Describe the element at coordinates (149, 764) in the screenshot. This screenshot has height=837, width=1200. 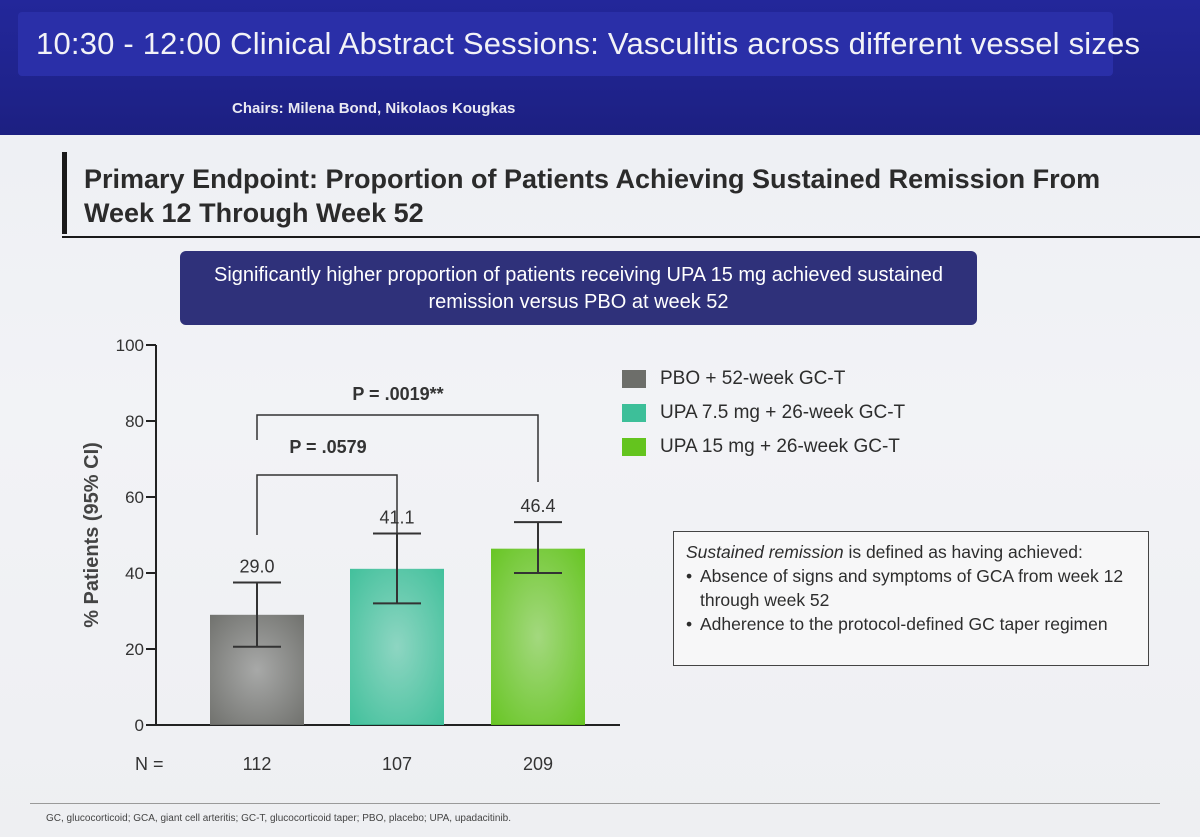
I see `n-label: N =` at that location.